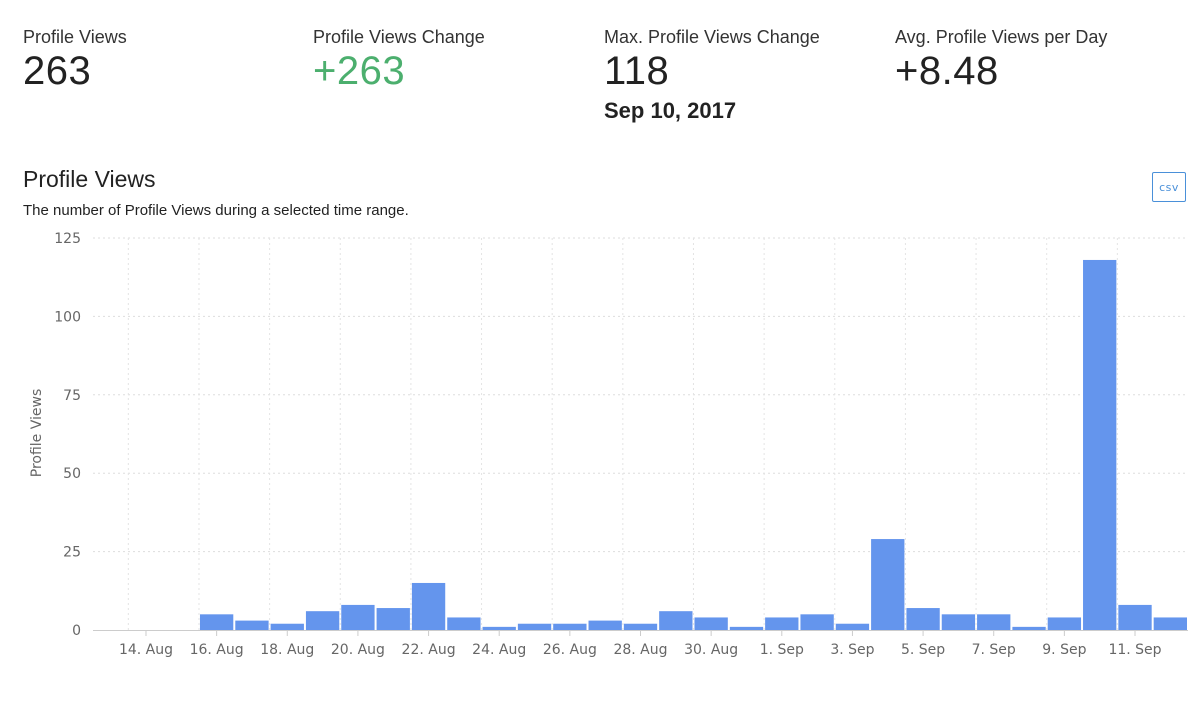 The height and width of the screenshot is (725, 1200). What do you see at coordinates (570, 650) in the screenshot?
I see `x-tick-label: 26. Aug` at bounding box center [570, 650].